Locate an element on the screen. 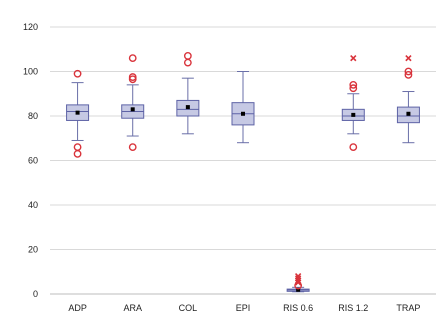 Image resolution: width=447 pixels, height=331 pixels. x-tick-label-adp: ADP is located at coordinates (77, 308).